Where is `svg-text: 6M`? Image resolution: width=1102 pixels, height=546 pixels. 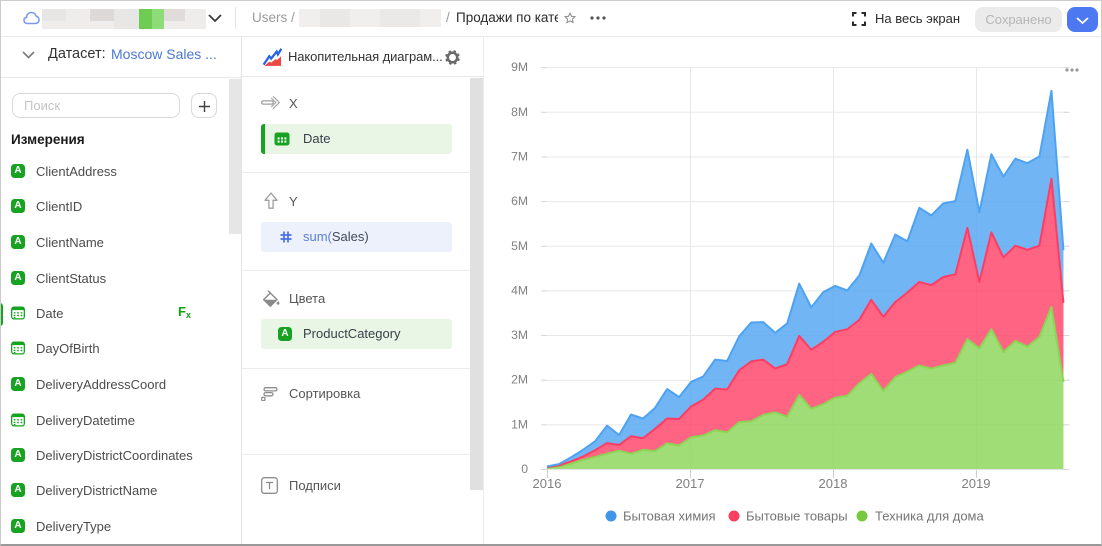 svg-text: 6M is located at coordinates (519, 201).